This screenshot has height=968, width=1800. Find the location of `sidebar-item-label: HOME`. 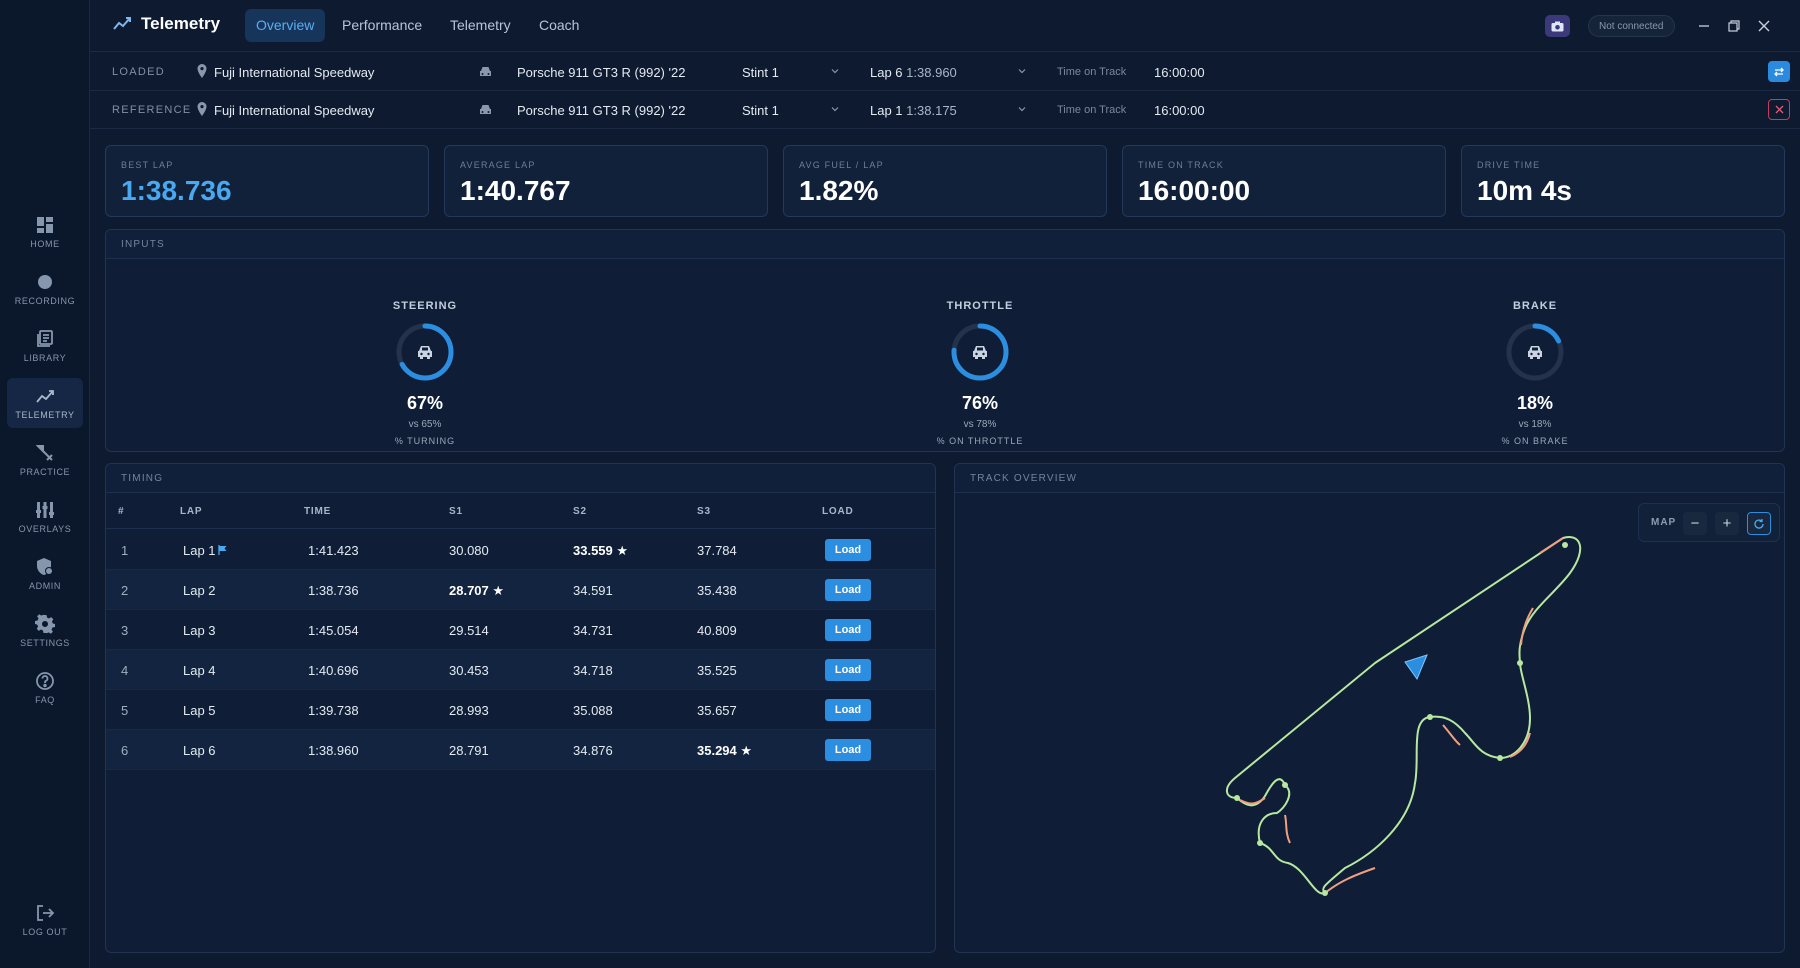

sidebar-item-label: HOME is located at coordinates (45, 244).